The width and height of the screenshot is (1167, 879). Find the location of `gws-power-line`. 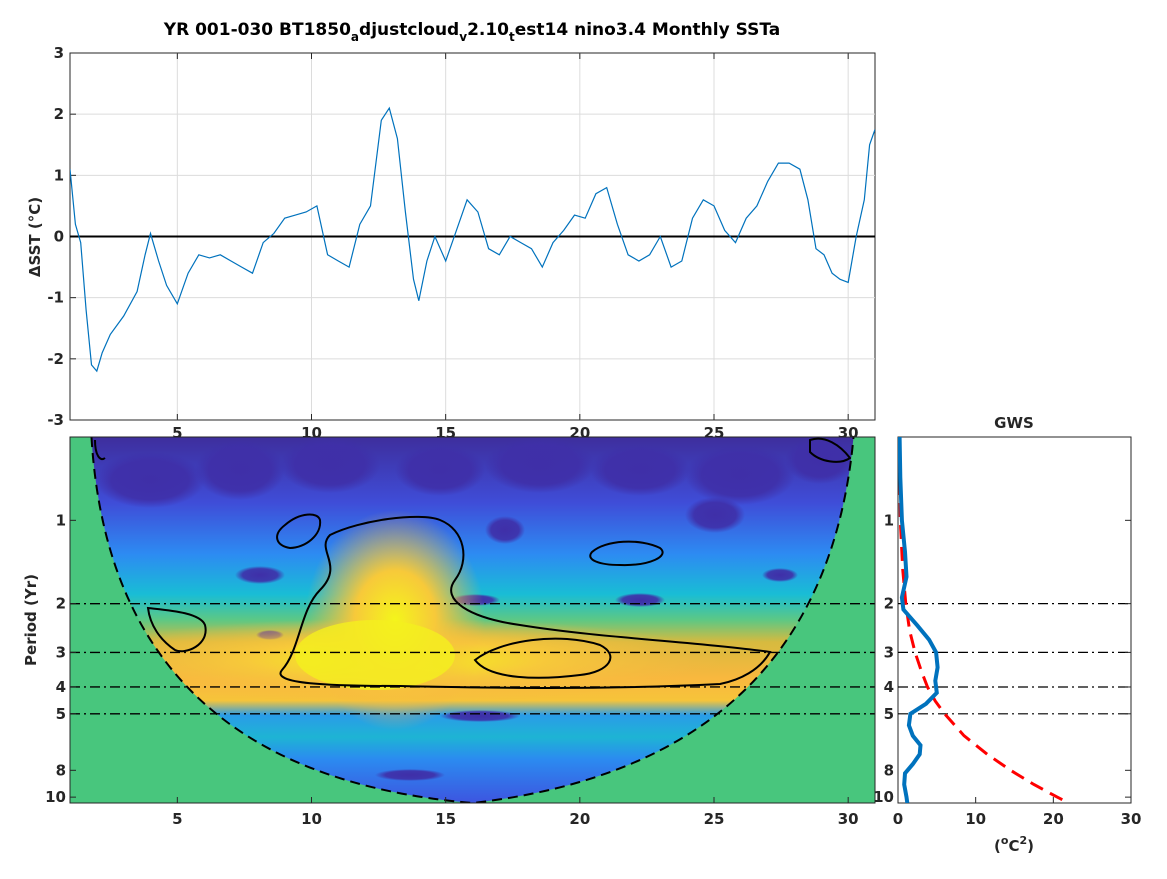

gws-power-line is located at coordinates (919, 620).